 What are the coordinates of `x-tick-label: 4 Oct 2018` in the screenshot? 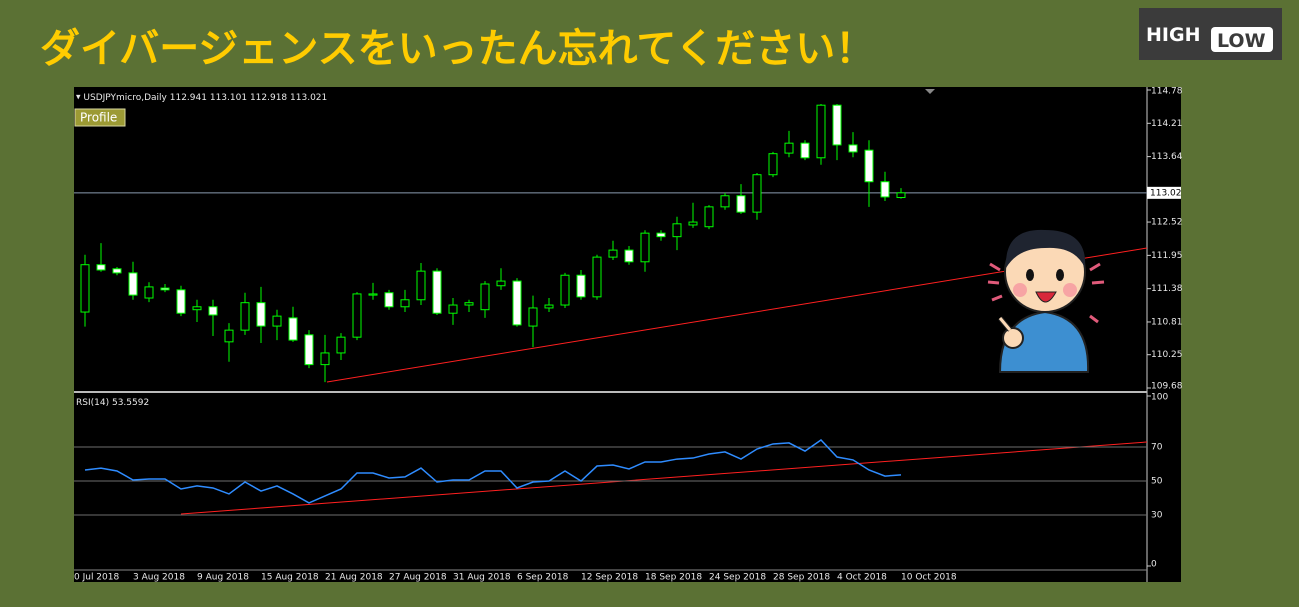 It's located at (862, 578).